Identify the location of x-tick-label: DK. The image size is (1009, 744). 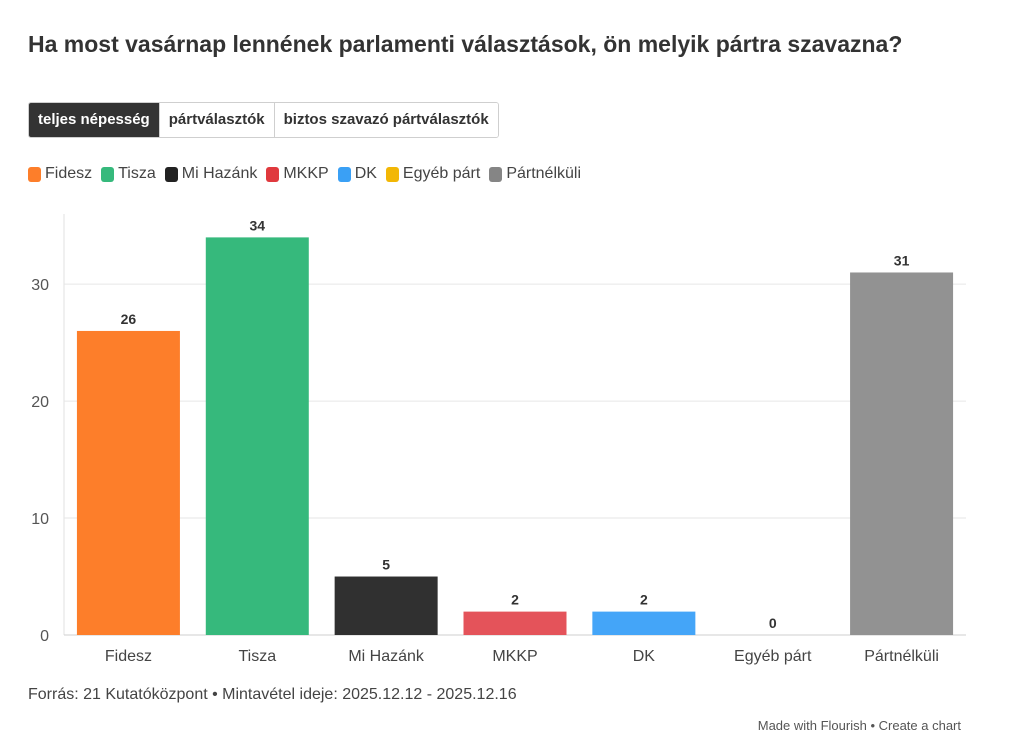
(644, 656).